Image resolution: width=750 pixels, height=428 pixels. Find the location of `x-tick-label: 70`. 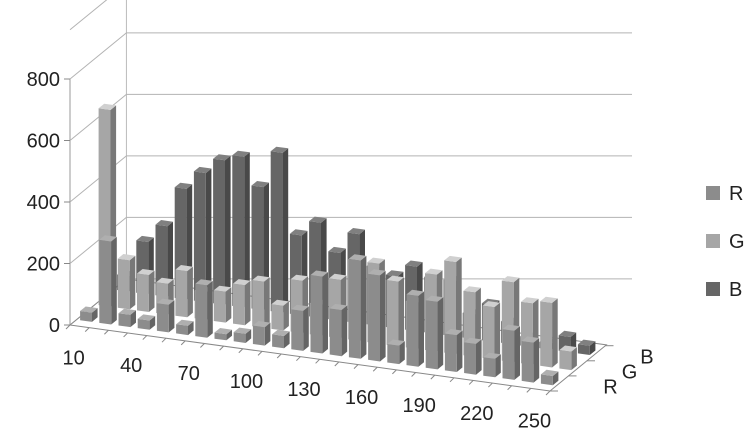

x-tick-label: 70 is located at coordinates (189, 374).